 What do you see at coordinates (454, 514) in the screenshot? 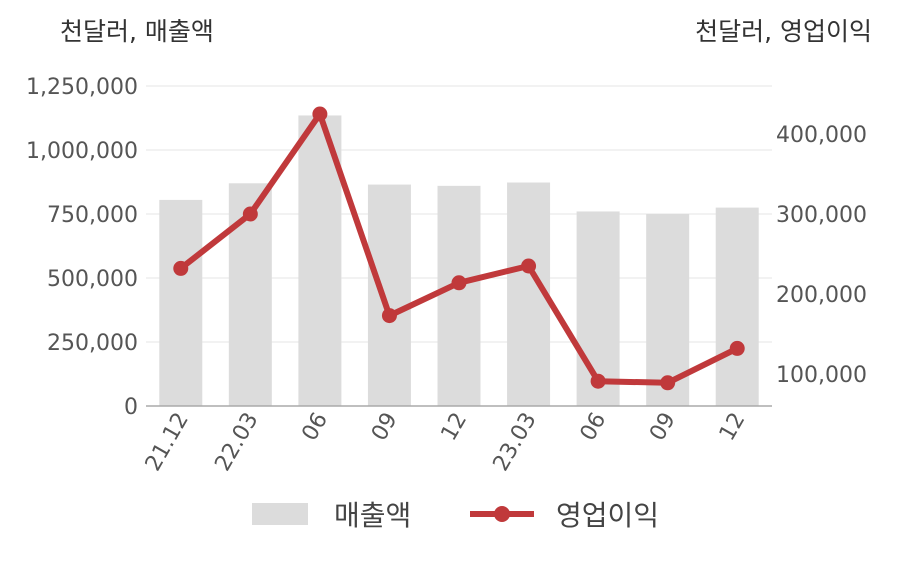
I see `legend: 매출액 영업이익` at bounding box center [454, 514].